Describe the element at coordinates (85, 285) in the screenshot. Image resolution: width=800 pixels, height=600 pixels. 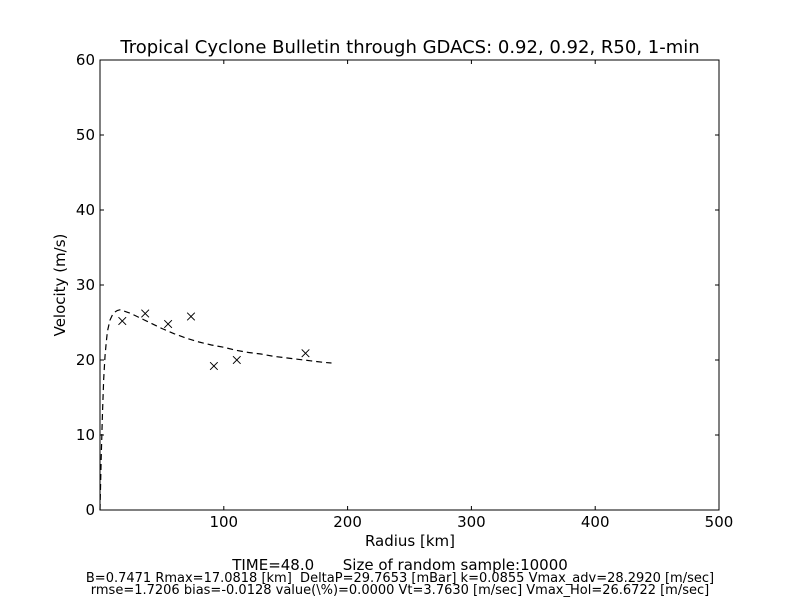
I see `y-tick-label: 30` at that location.